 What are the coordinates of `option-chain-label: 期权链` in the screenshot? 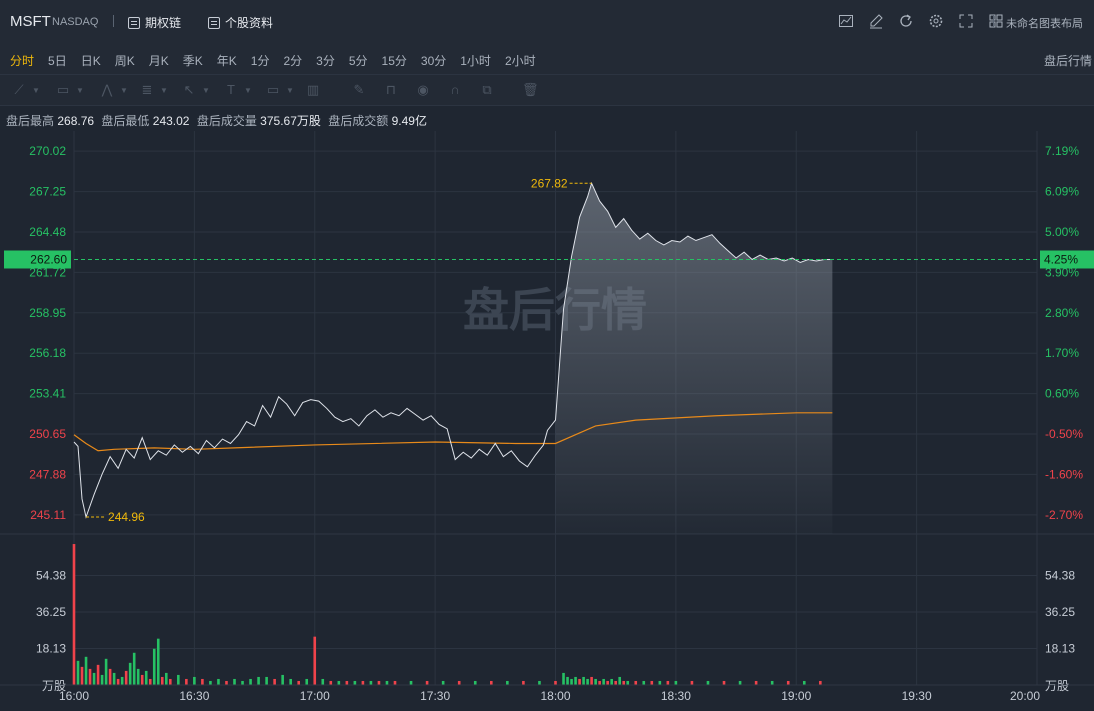 It's located at (163, 23).